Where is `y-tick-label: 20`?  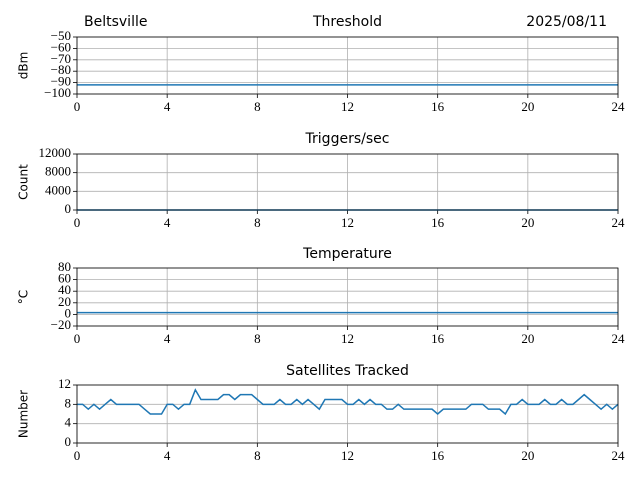
y-tick-label: 20 is located at coordinates (64, 301).